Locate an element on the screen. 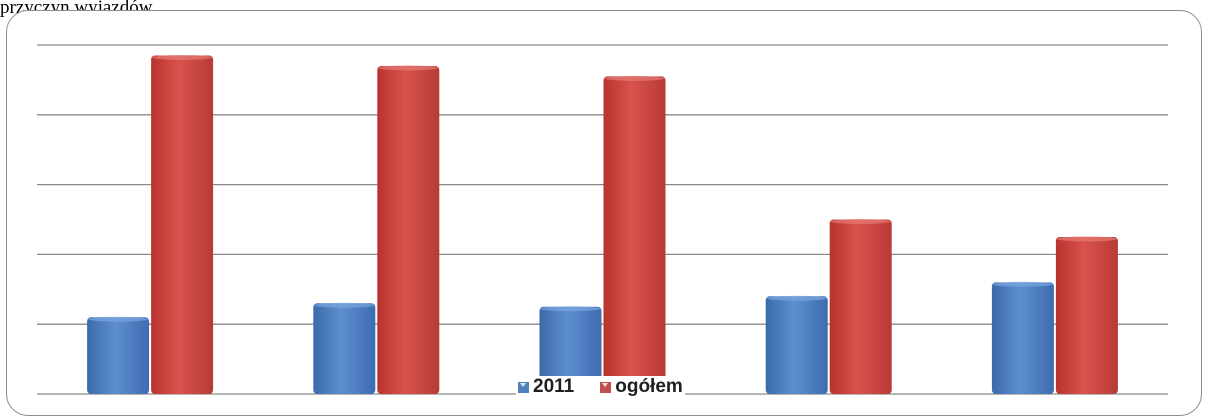  legend-item-ogolem: ogółem is located at coordinates (641, 387).